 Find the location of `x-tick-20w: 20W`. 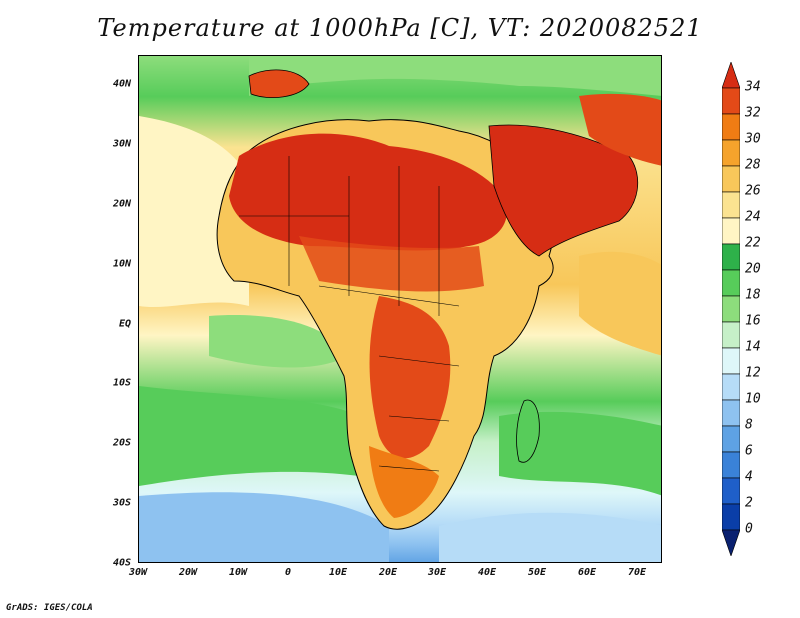

x-tick-20w: 20W is located at coordinates (188, 572).